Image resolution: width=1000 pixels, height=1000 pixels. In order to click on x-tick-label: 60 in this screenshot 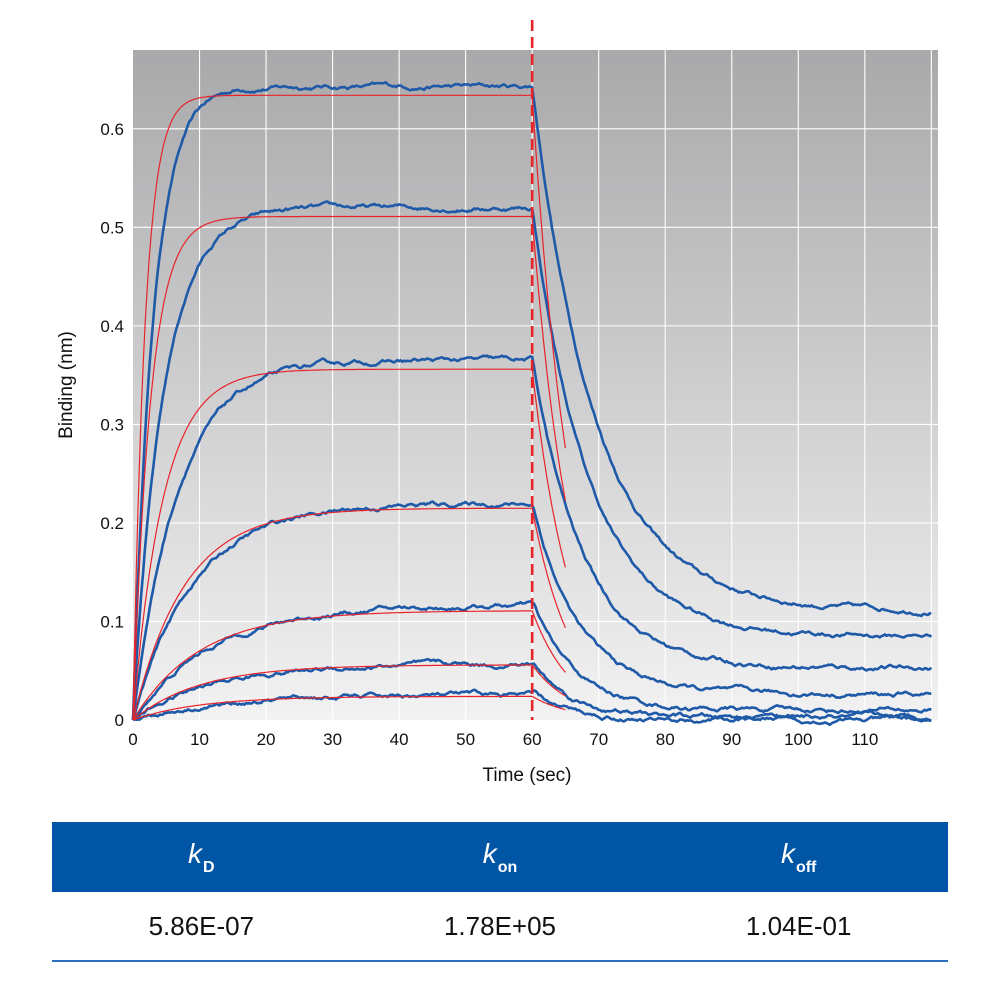, I will do `click(532, 739)`.